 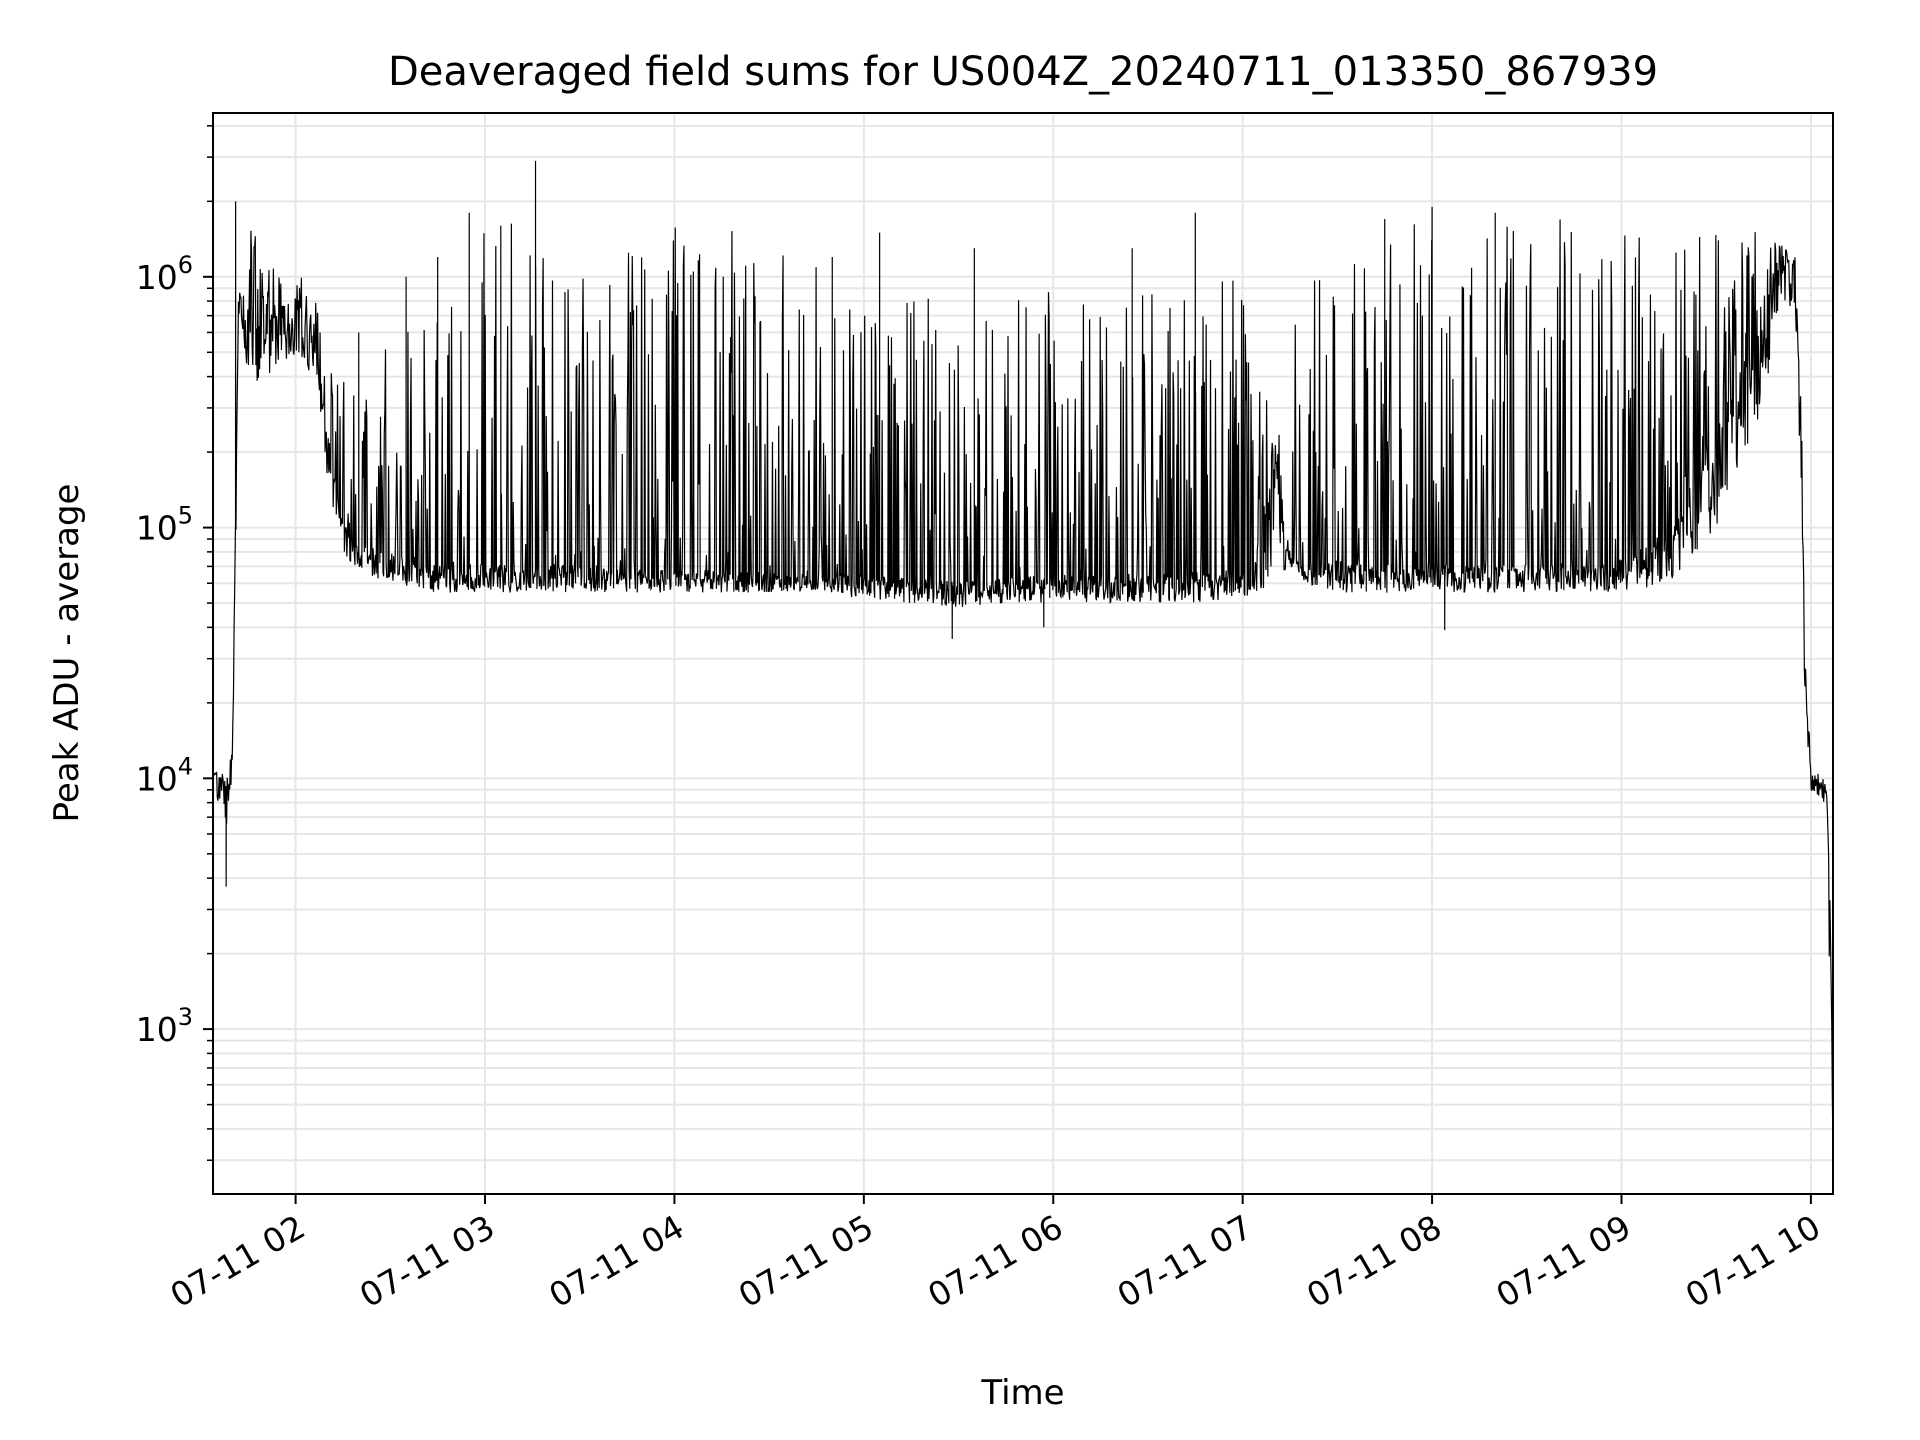 I want to click on y-tick-label: 10³, so click(x=164, y=1026).